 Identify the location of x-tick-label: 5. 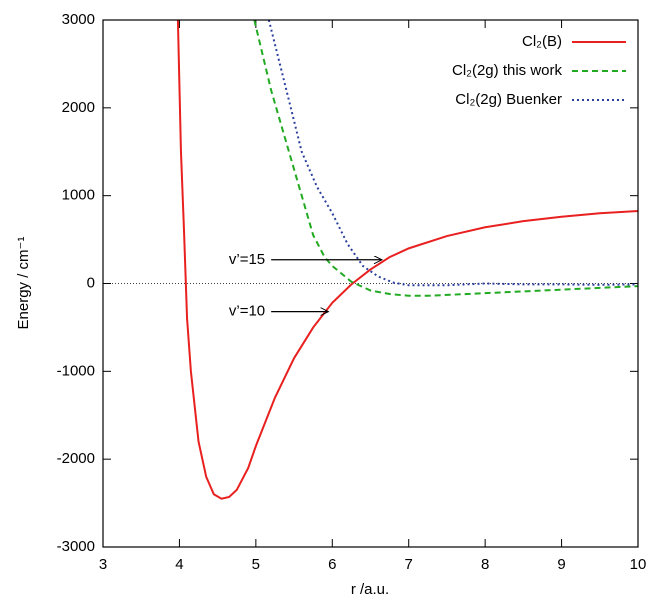
(256, 564).